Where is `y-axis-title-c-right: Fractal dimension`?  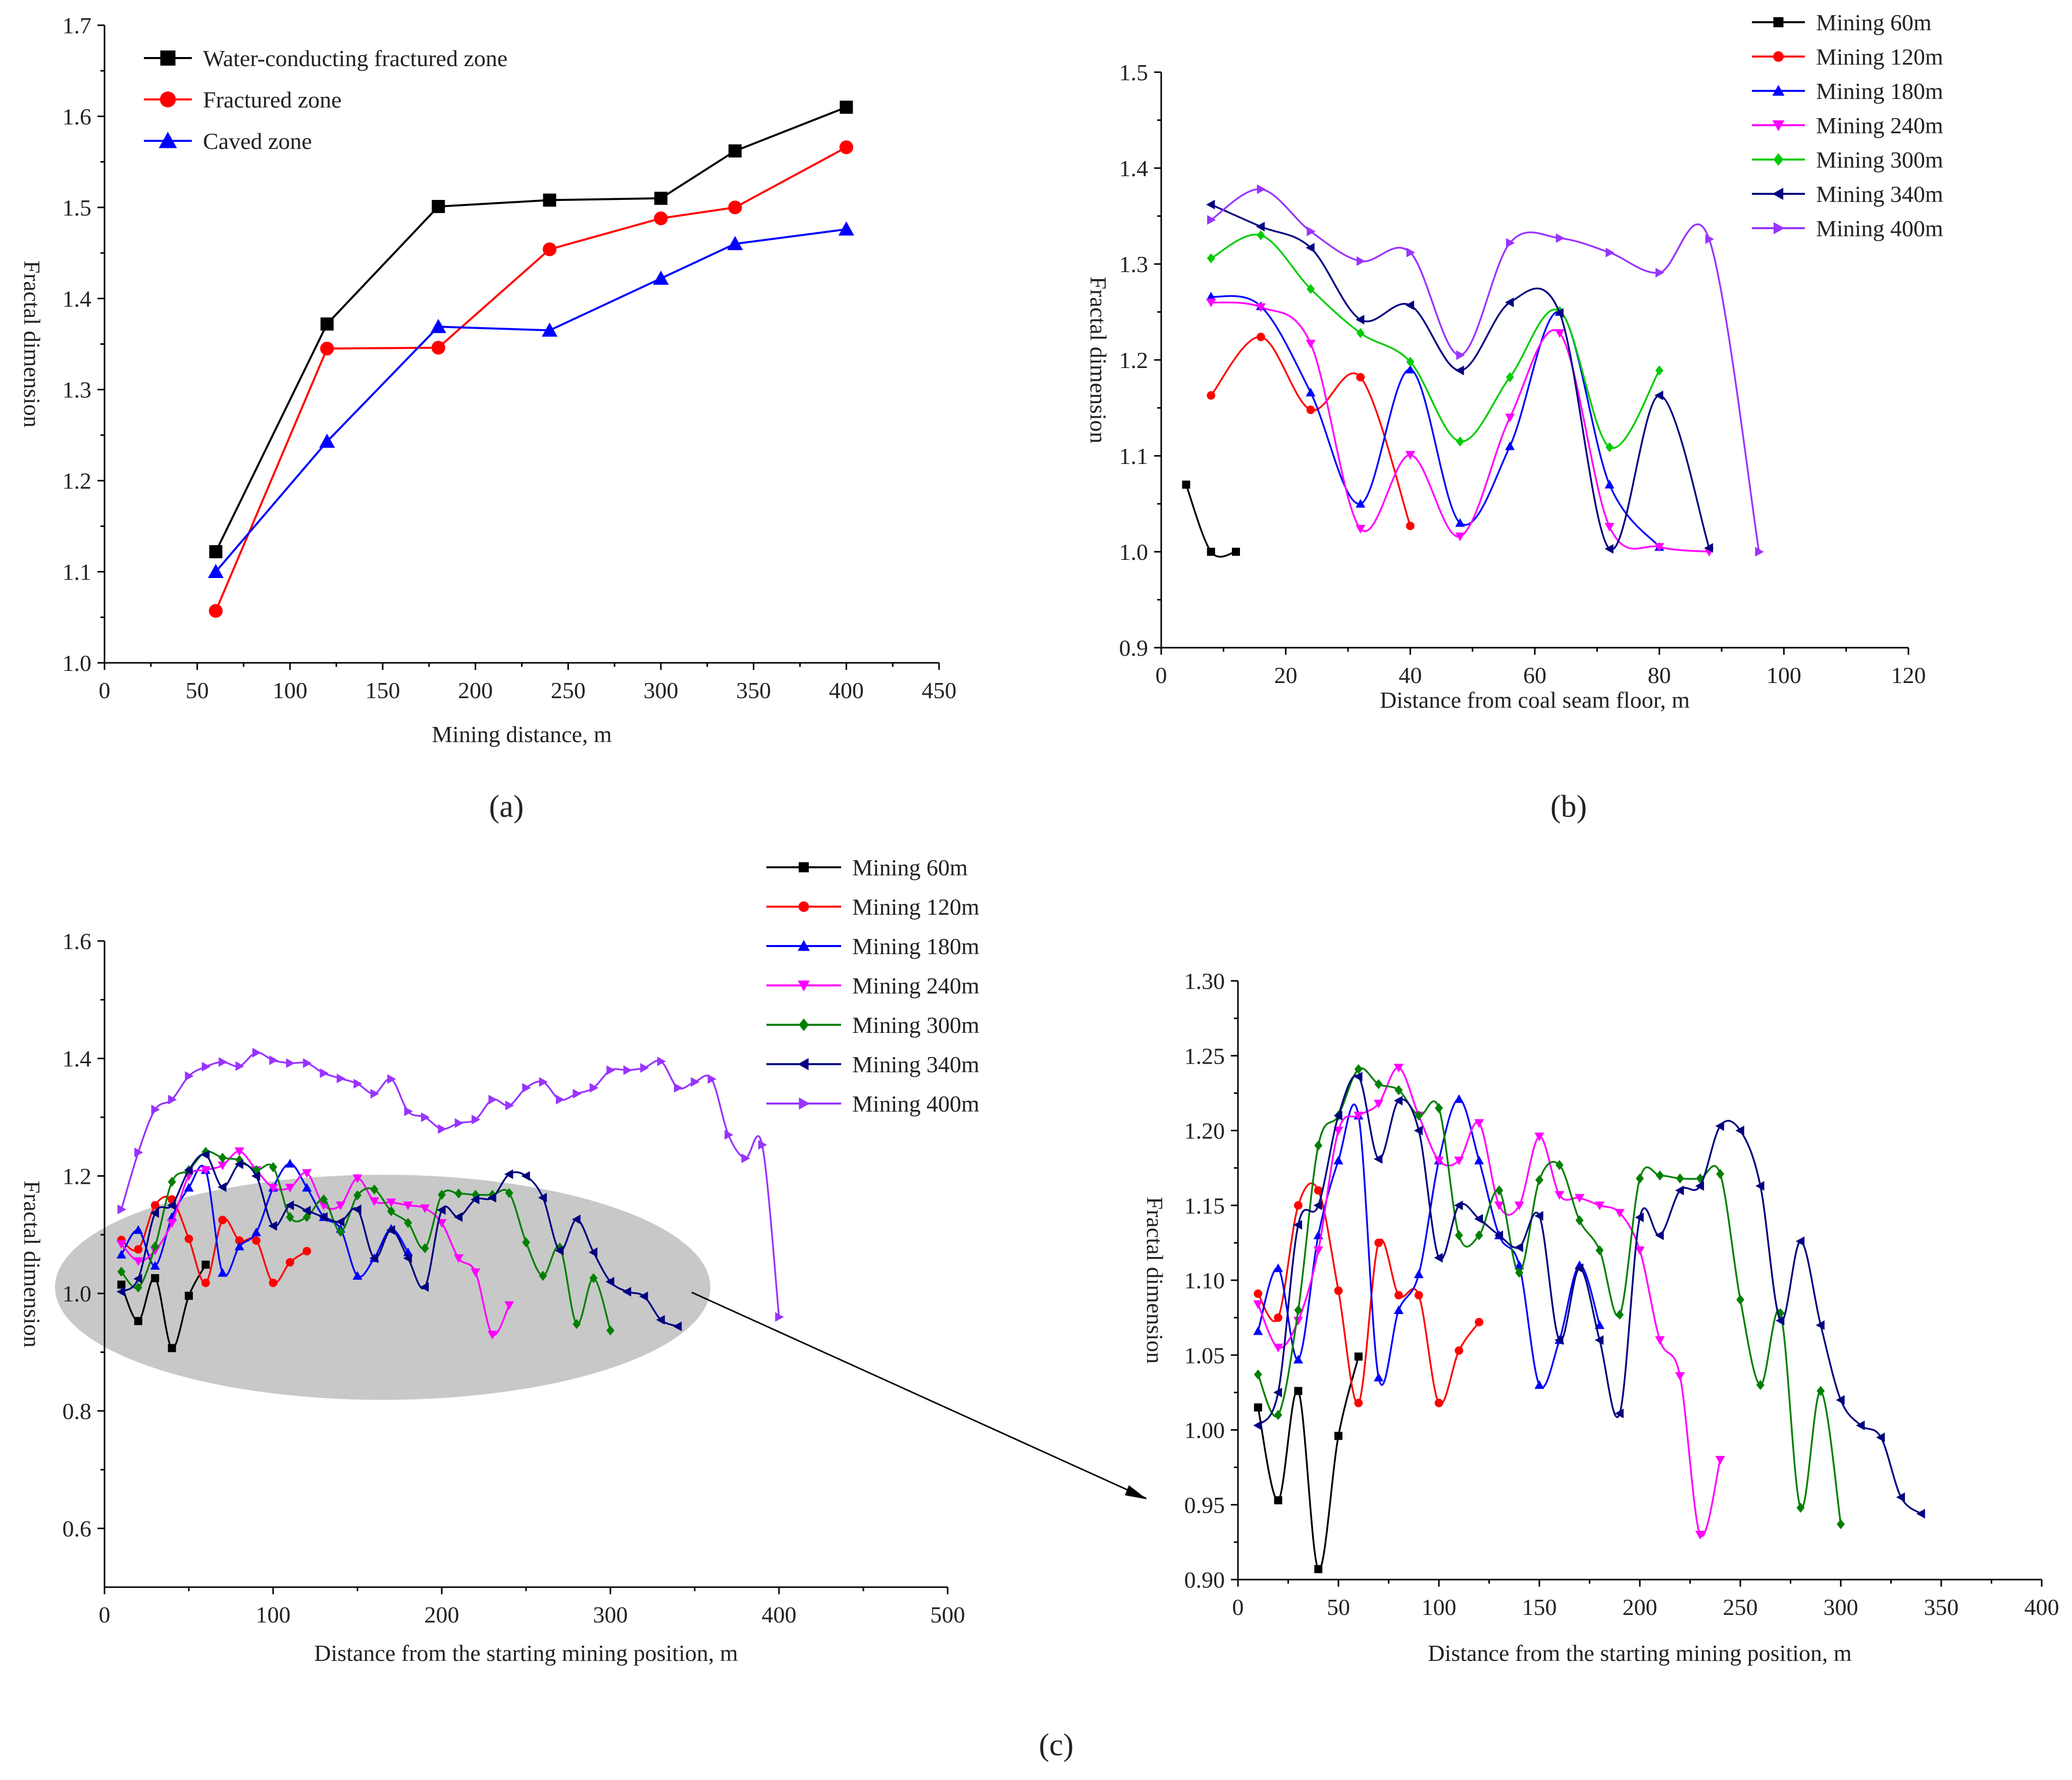
y-axis-title-c-right: Fractal dimension is located at coordinates (1155, 1280).